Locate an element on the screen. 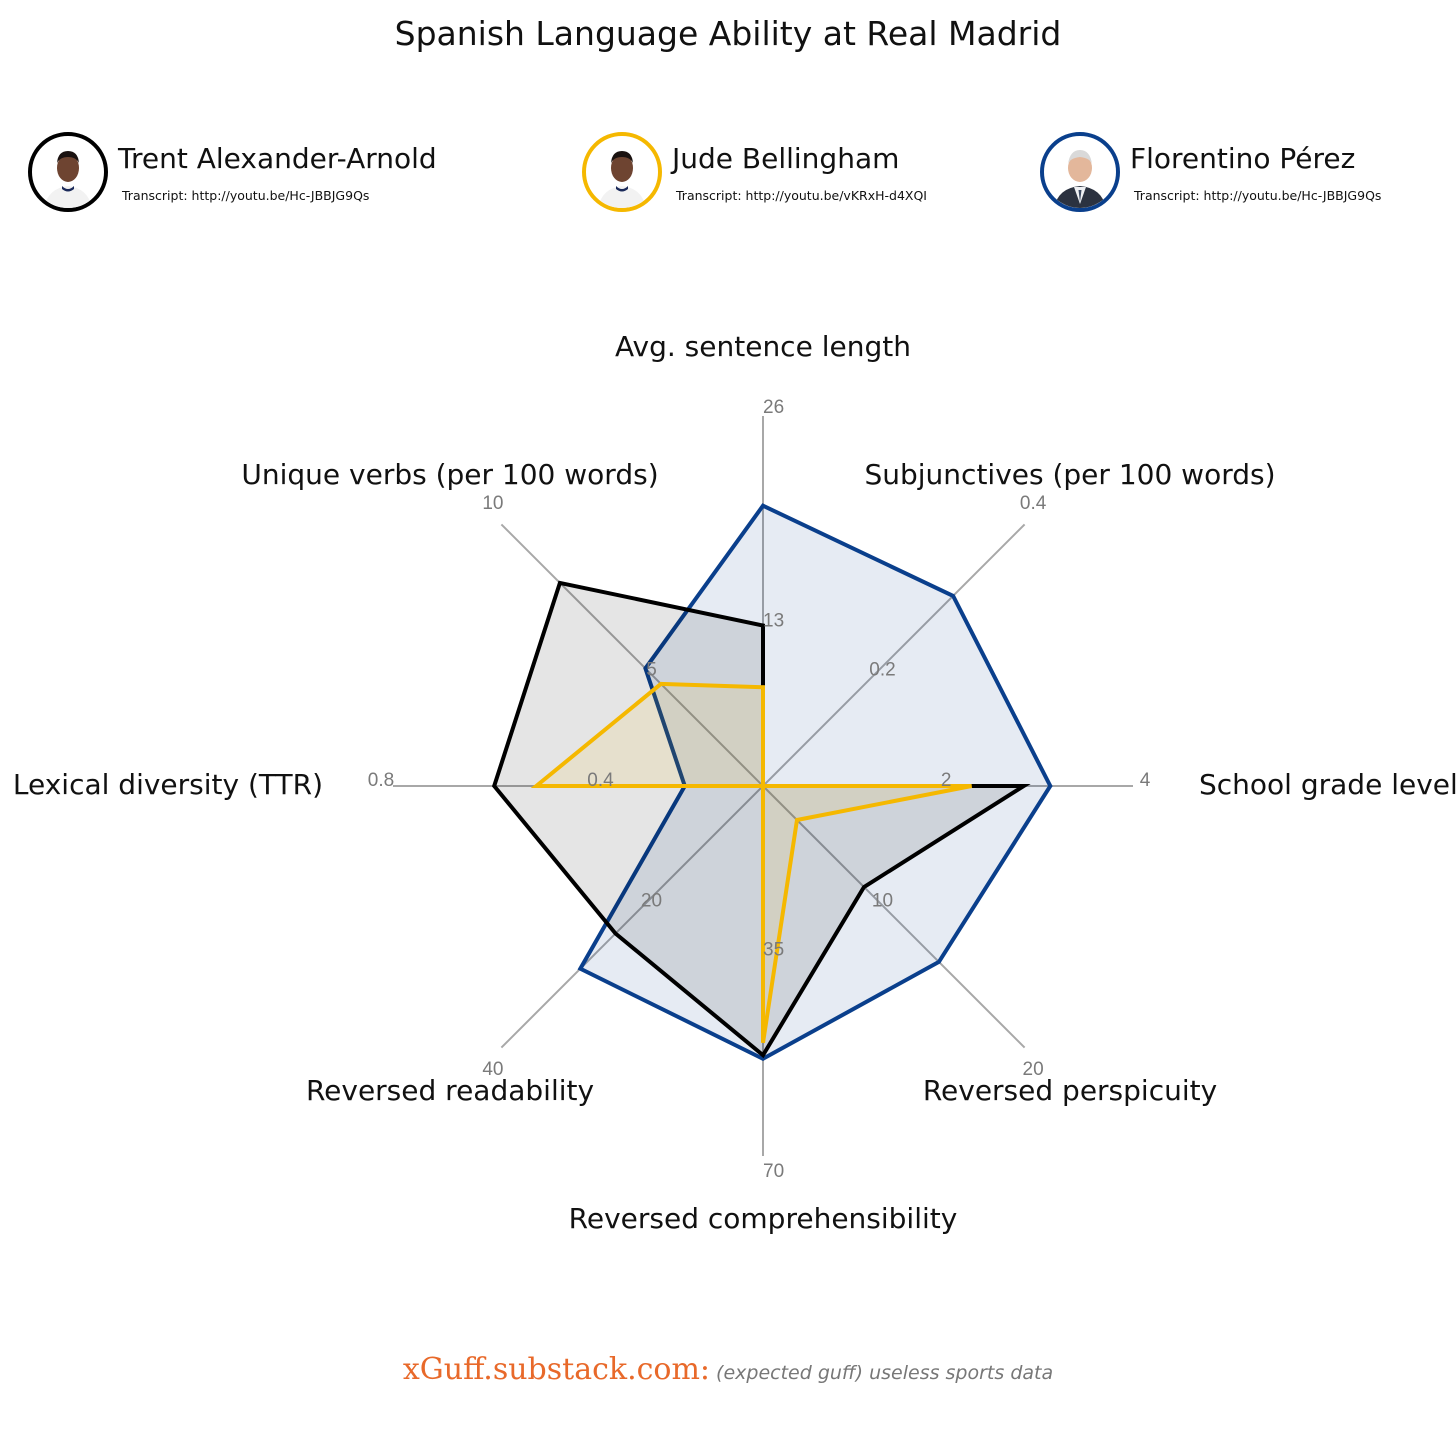 Image resolution: width=1456 pixels, height=1448 pixels. president-portrait-icon is located at coordinates (1080, 172).